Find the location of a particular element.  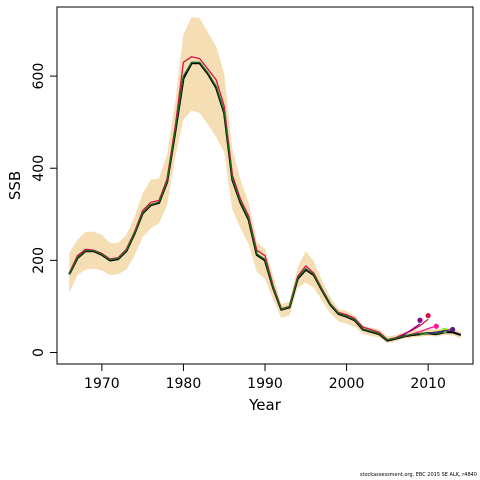

y-axis: 0 200 400 600 is located at coordinates (44, 210).